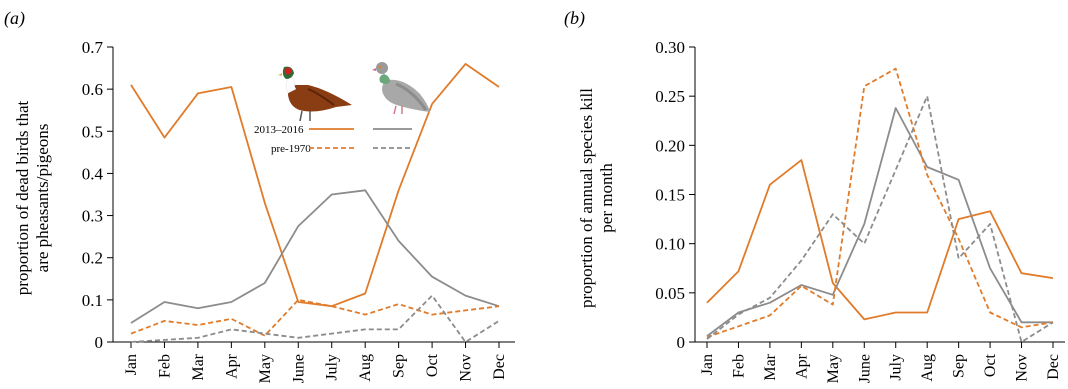 The width and height of the screenshot is (1068, 389). I want to click on y-tick-label-a: 0.4, so click(93, 173).